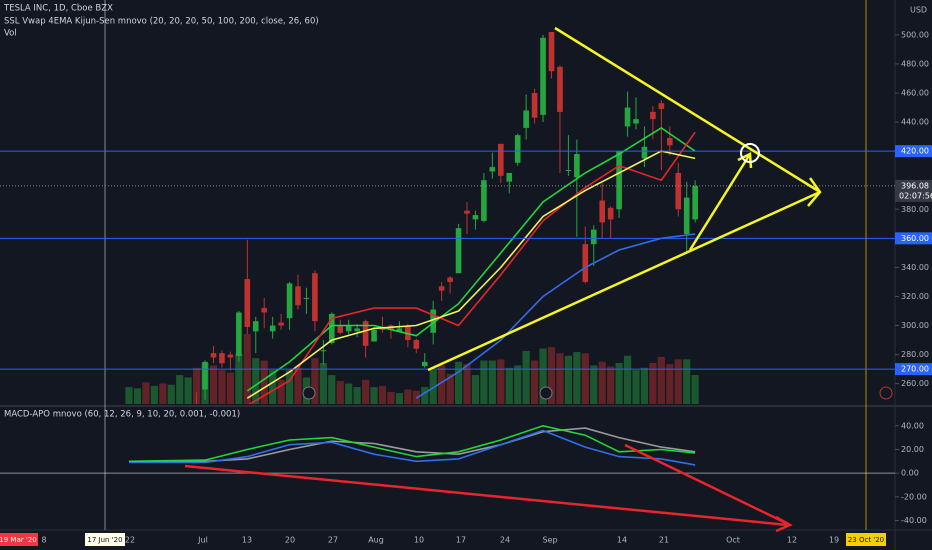 The width and height of the screenshot is (932, 550). I want to click on x-tick-label: 24, so click(505, 540).